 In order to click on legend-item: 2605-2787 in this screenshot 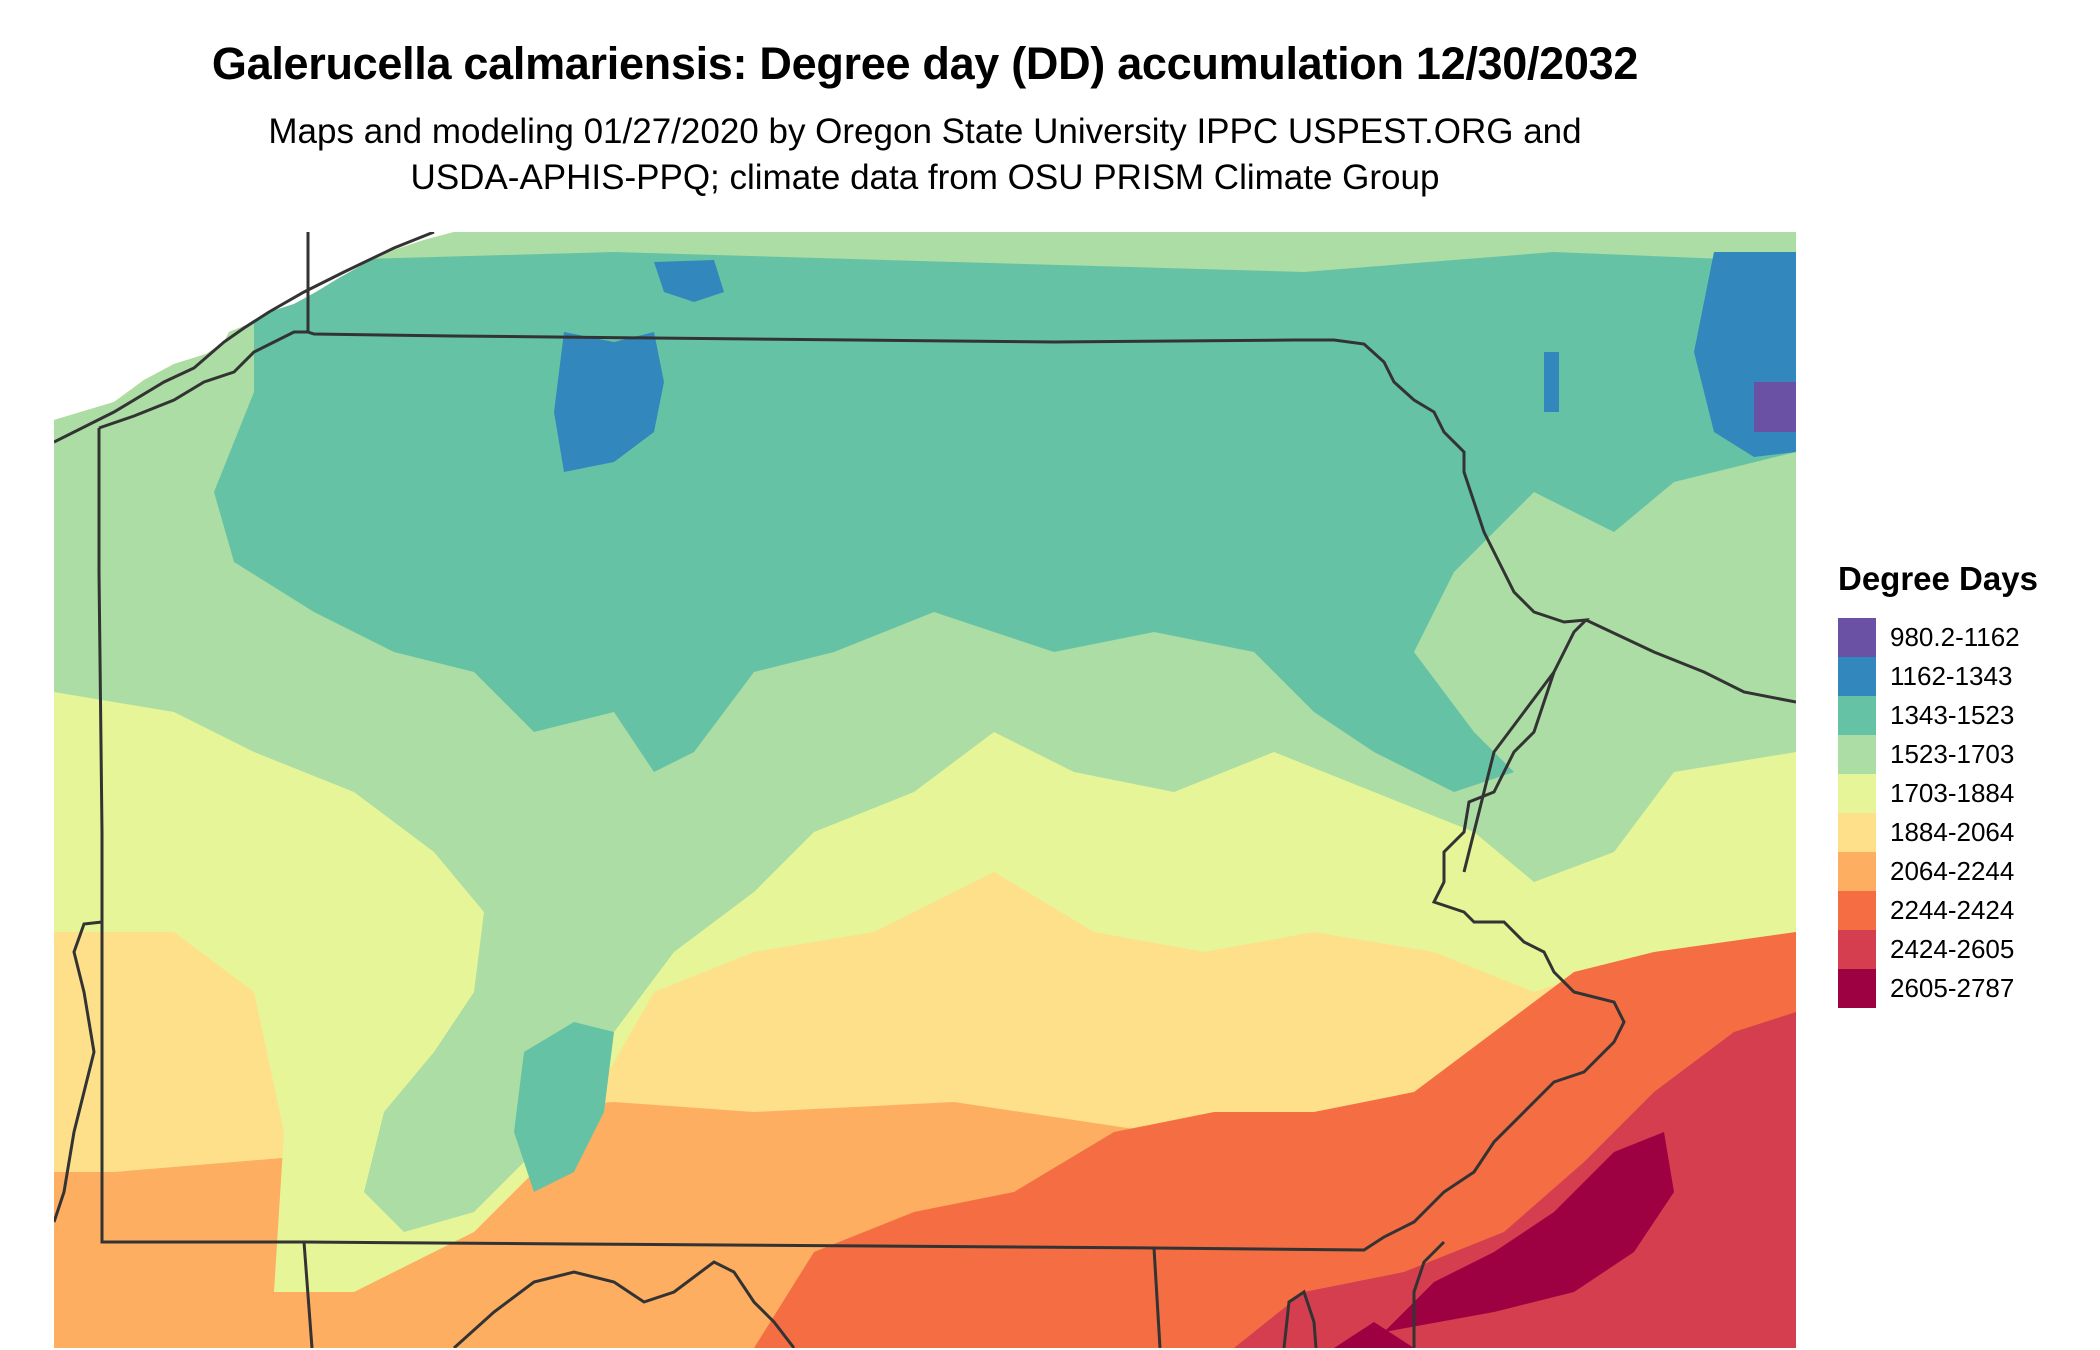, I will do `click(1938, 988)`.